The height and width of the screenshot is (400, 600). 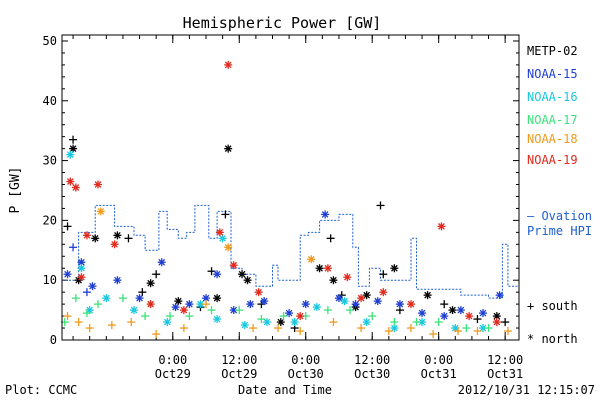 What do you see at coordinates (552, 339) in the screenshot?
I see `legend-north-symbol: * north` at bounding box center [552, 339].